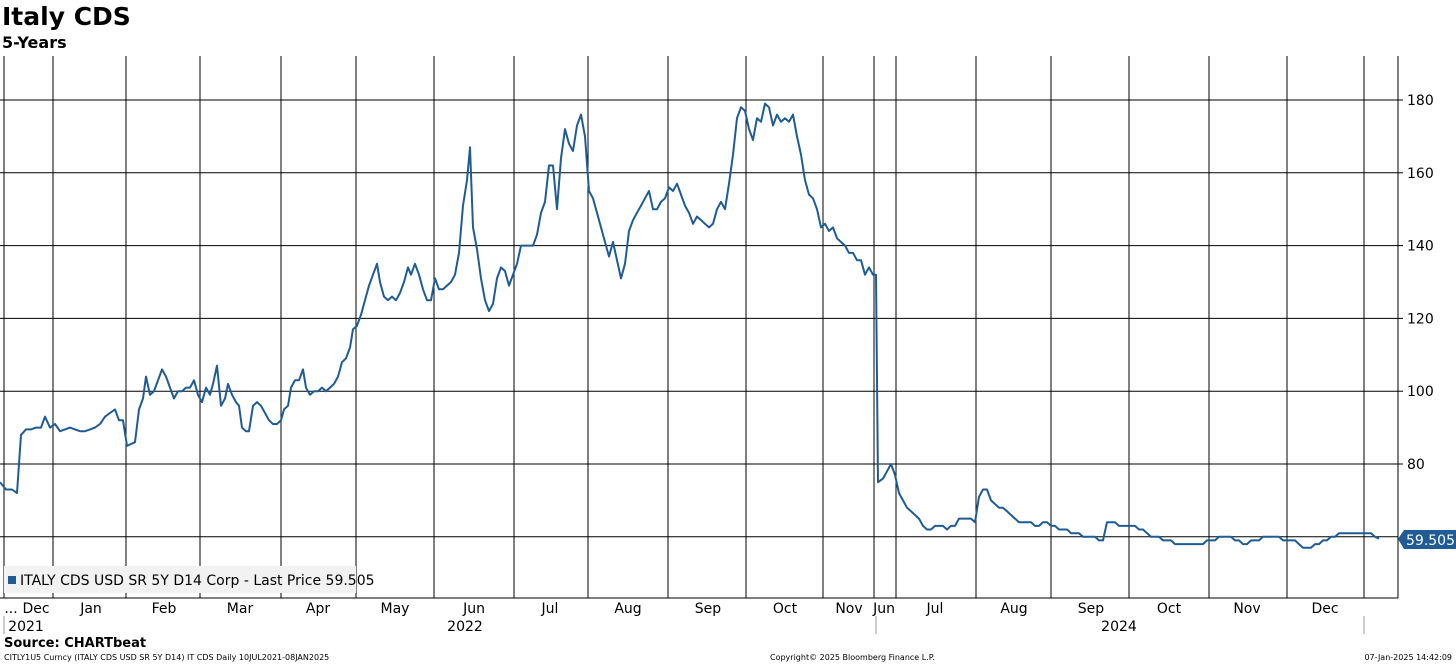 Image resolution: width=1456 pixels, height=665 pixels. Describe the element at coordinates (1420, 174) in the screenshot. I see `y-tick-label: 160` at that location.